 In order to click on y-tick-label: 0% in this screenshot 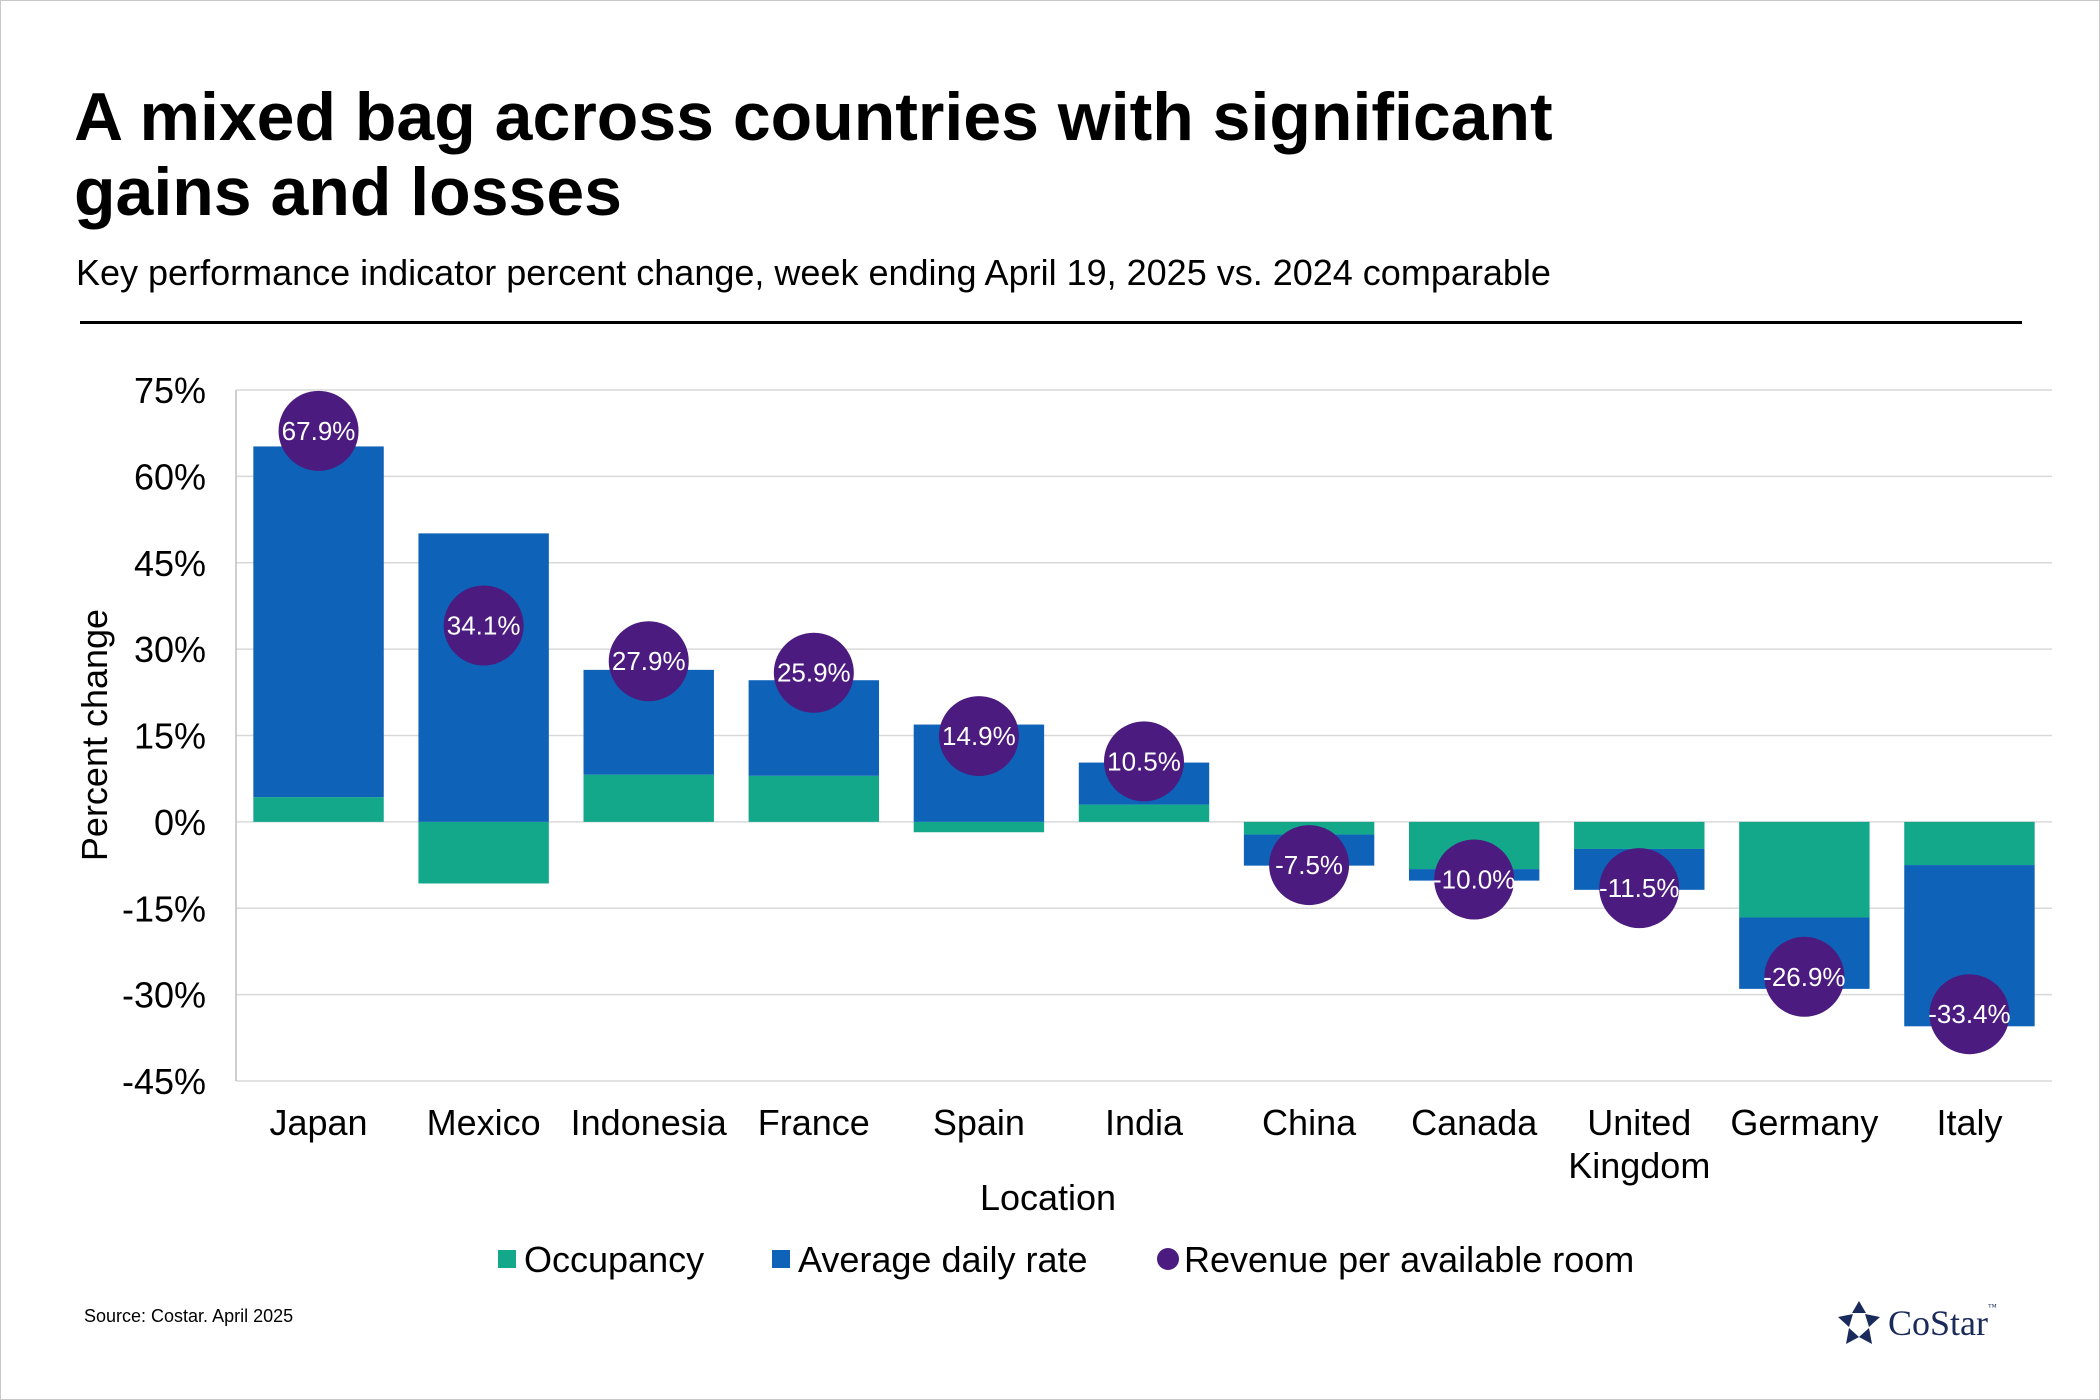, I will do `click(180, 822)`.